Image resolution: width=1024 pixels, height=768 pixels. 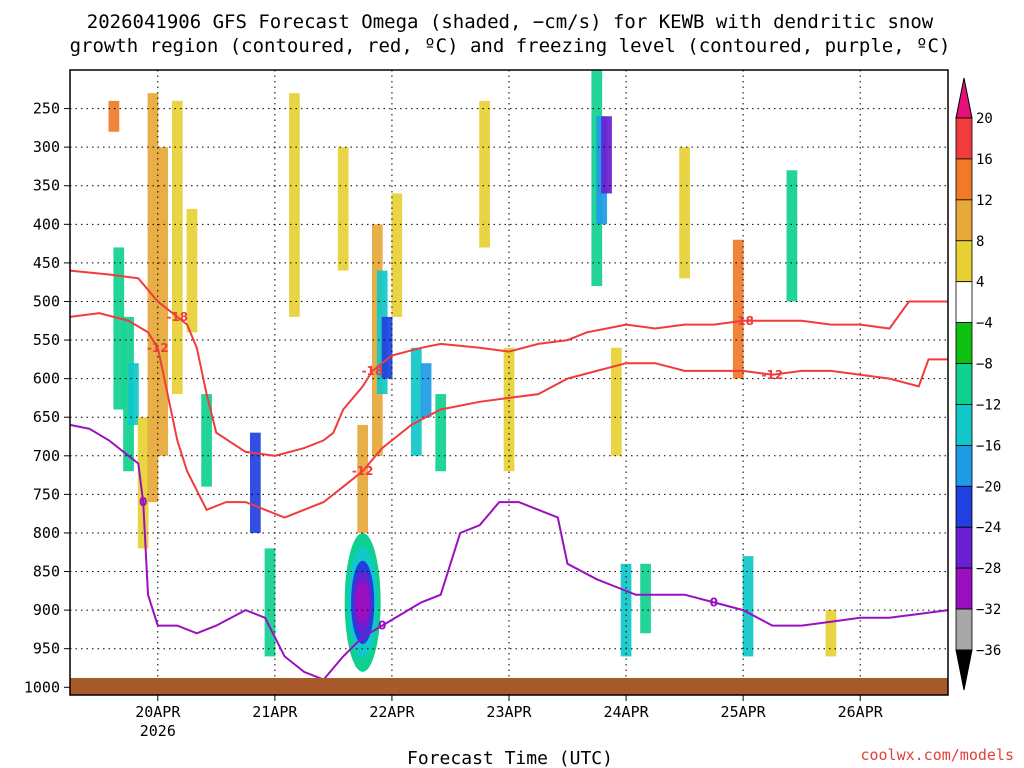 I want to click on x-tick-label: 20APR, so click(x=158, y=712).